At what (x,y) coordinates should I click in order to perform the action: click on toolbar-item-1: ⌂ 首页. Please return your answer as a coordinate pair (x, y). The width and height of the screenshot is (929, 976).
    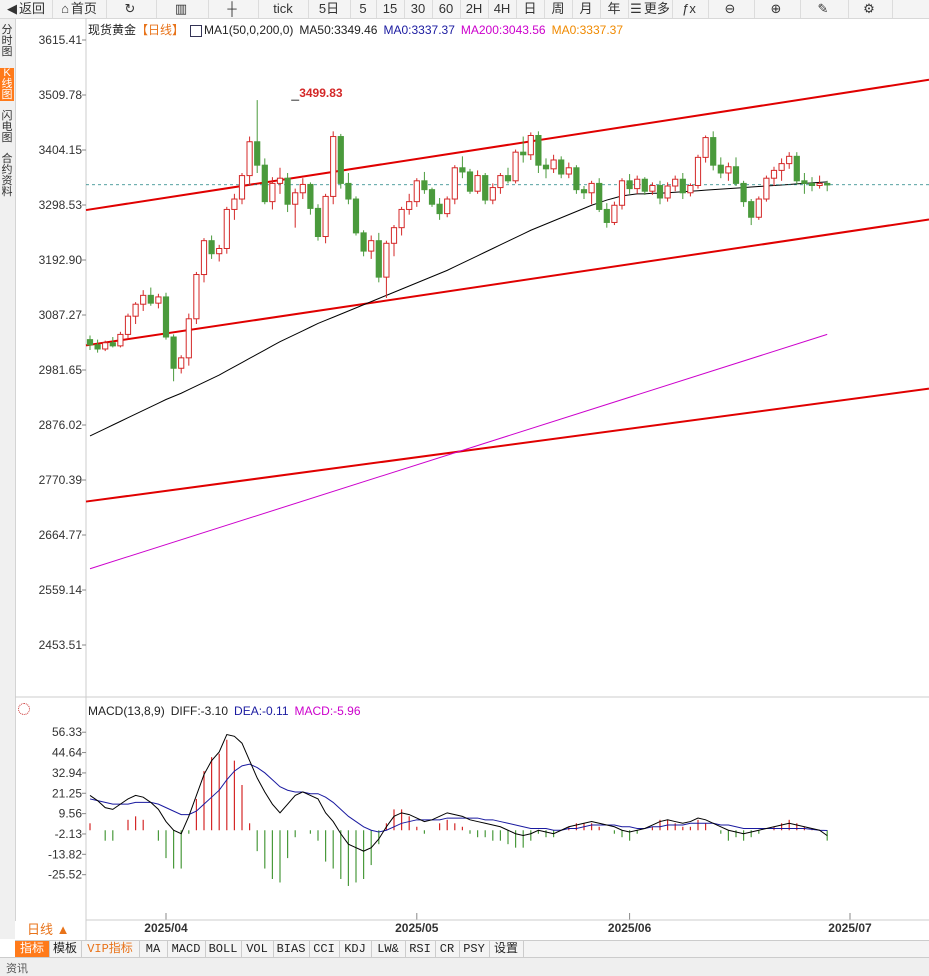
    Looking at the image, I should click on (79, 9).